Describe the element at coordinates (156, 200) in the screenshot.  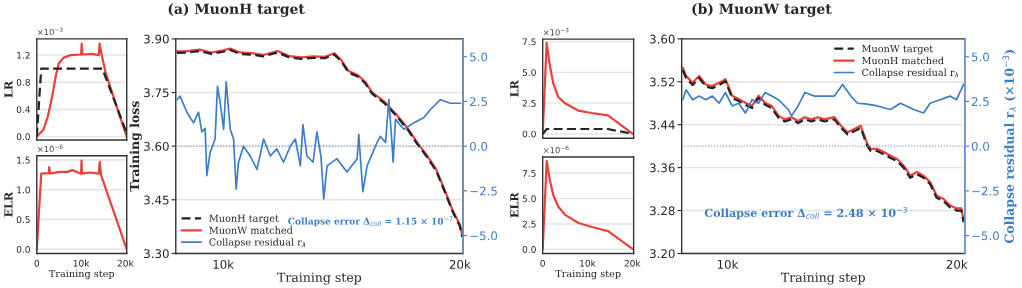
I see `y-tick-label: 3.45` at that location.